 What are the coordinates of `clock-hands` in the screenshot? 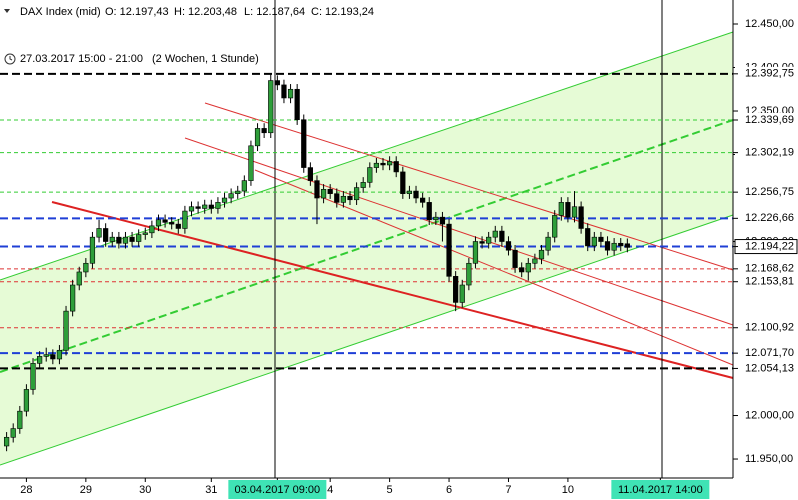 It's located at (11, 58).